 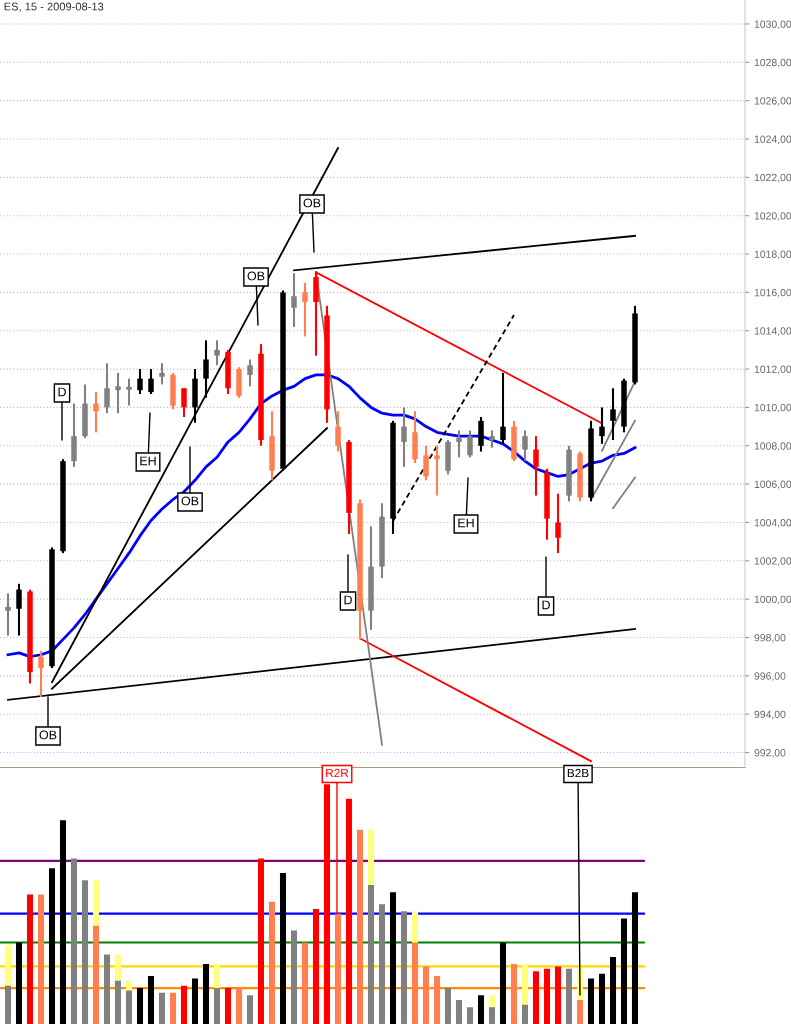 What do you see at coordinates (772, 216) in the screenshot?
I see `y-tick-label: 1020,00` at bounding box center [772, 216].